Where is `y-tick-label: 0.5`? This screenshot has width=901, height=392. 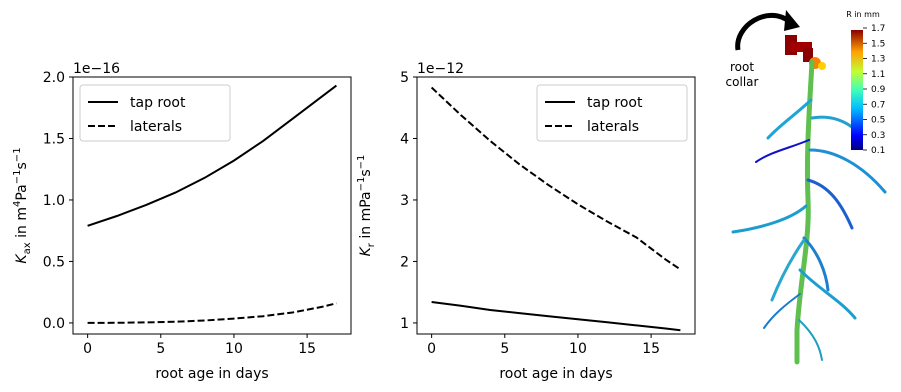 y-tick-label: 0.5 is located at coordinates (54, 262).